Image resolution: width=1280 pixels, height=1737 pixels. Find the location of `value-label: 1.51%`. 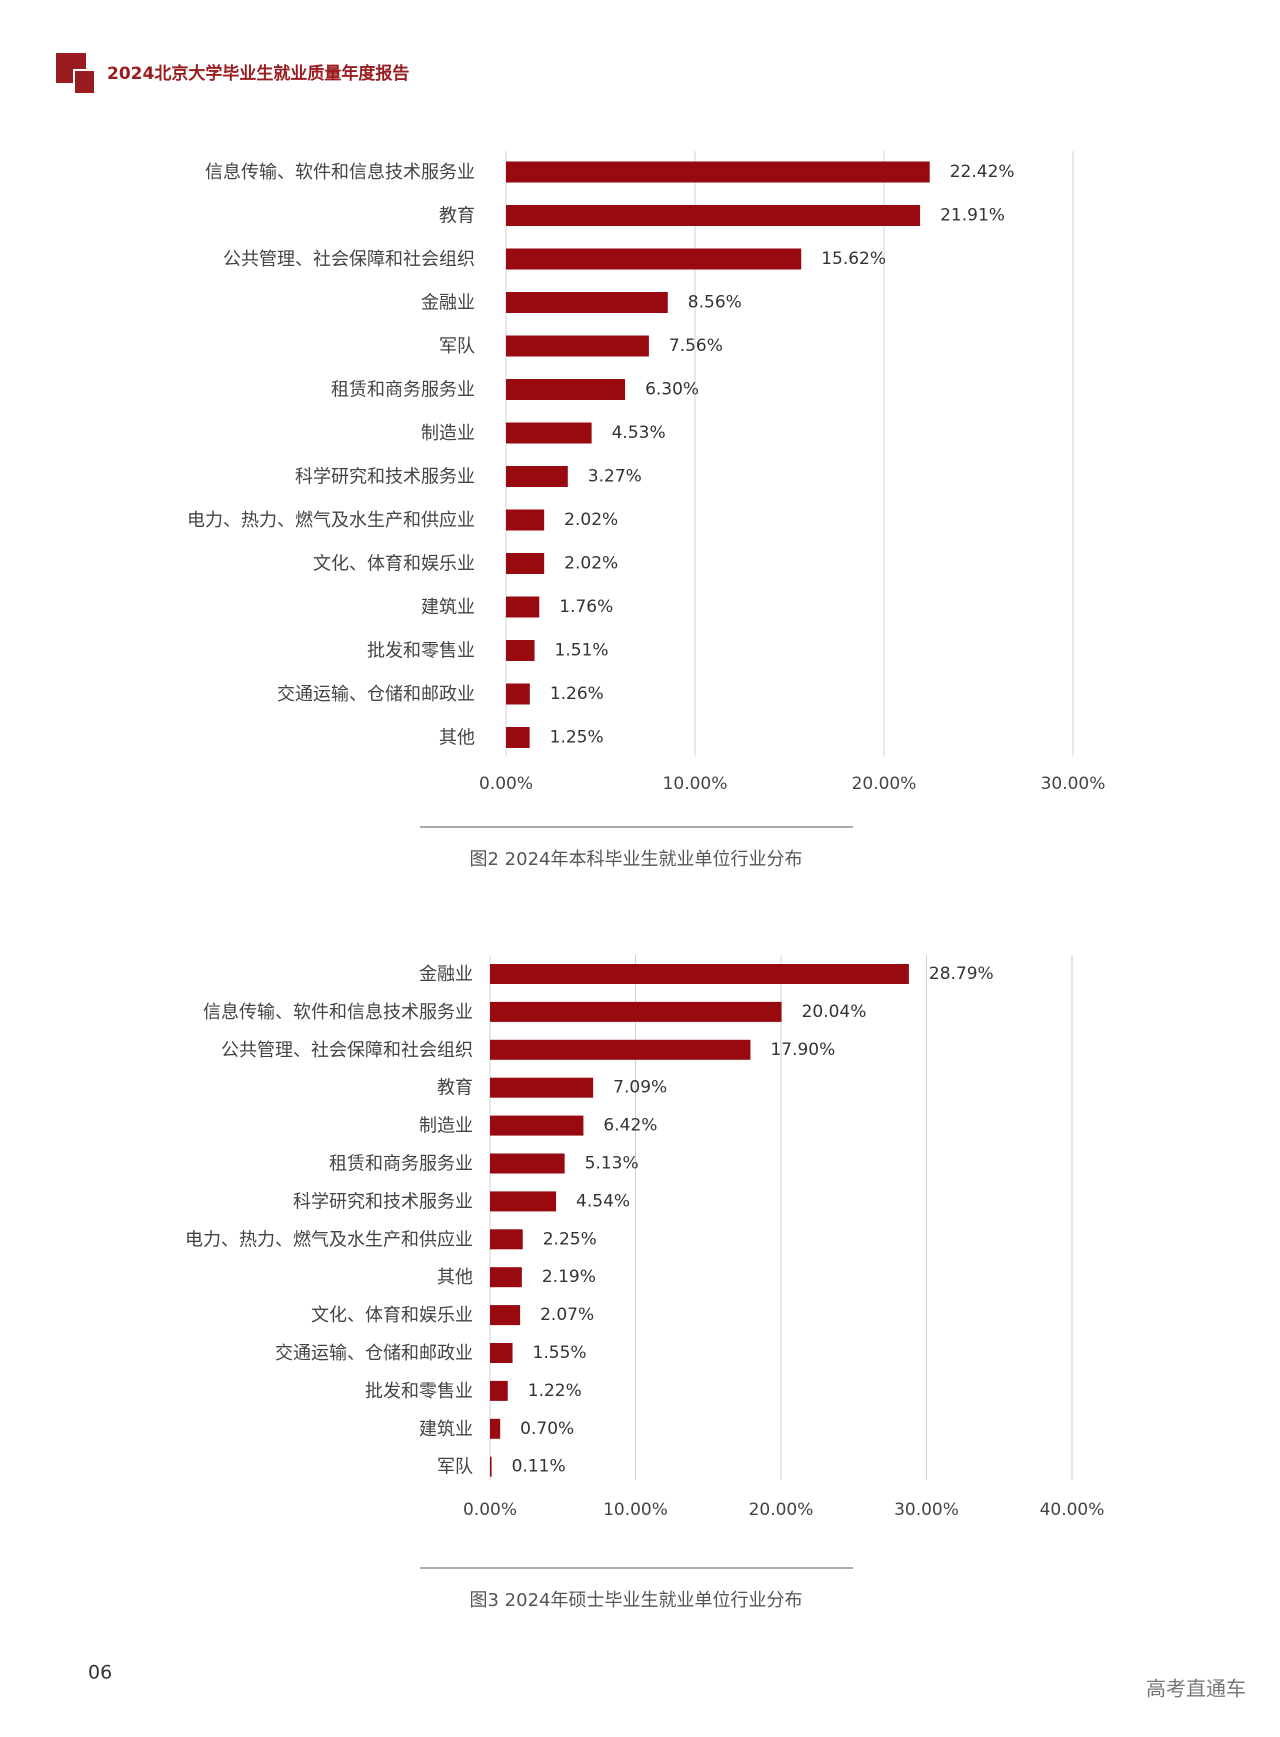

value-label: 1.51% is located at coordinates (582, 651).